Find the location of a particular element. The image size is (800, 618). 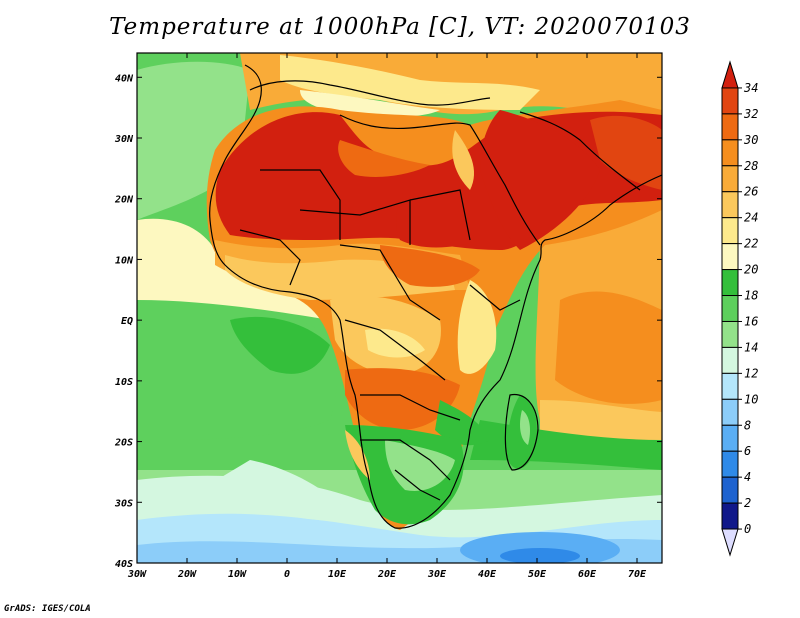

colorbar-label: 14 is located at coordinates (751, 347).